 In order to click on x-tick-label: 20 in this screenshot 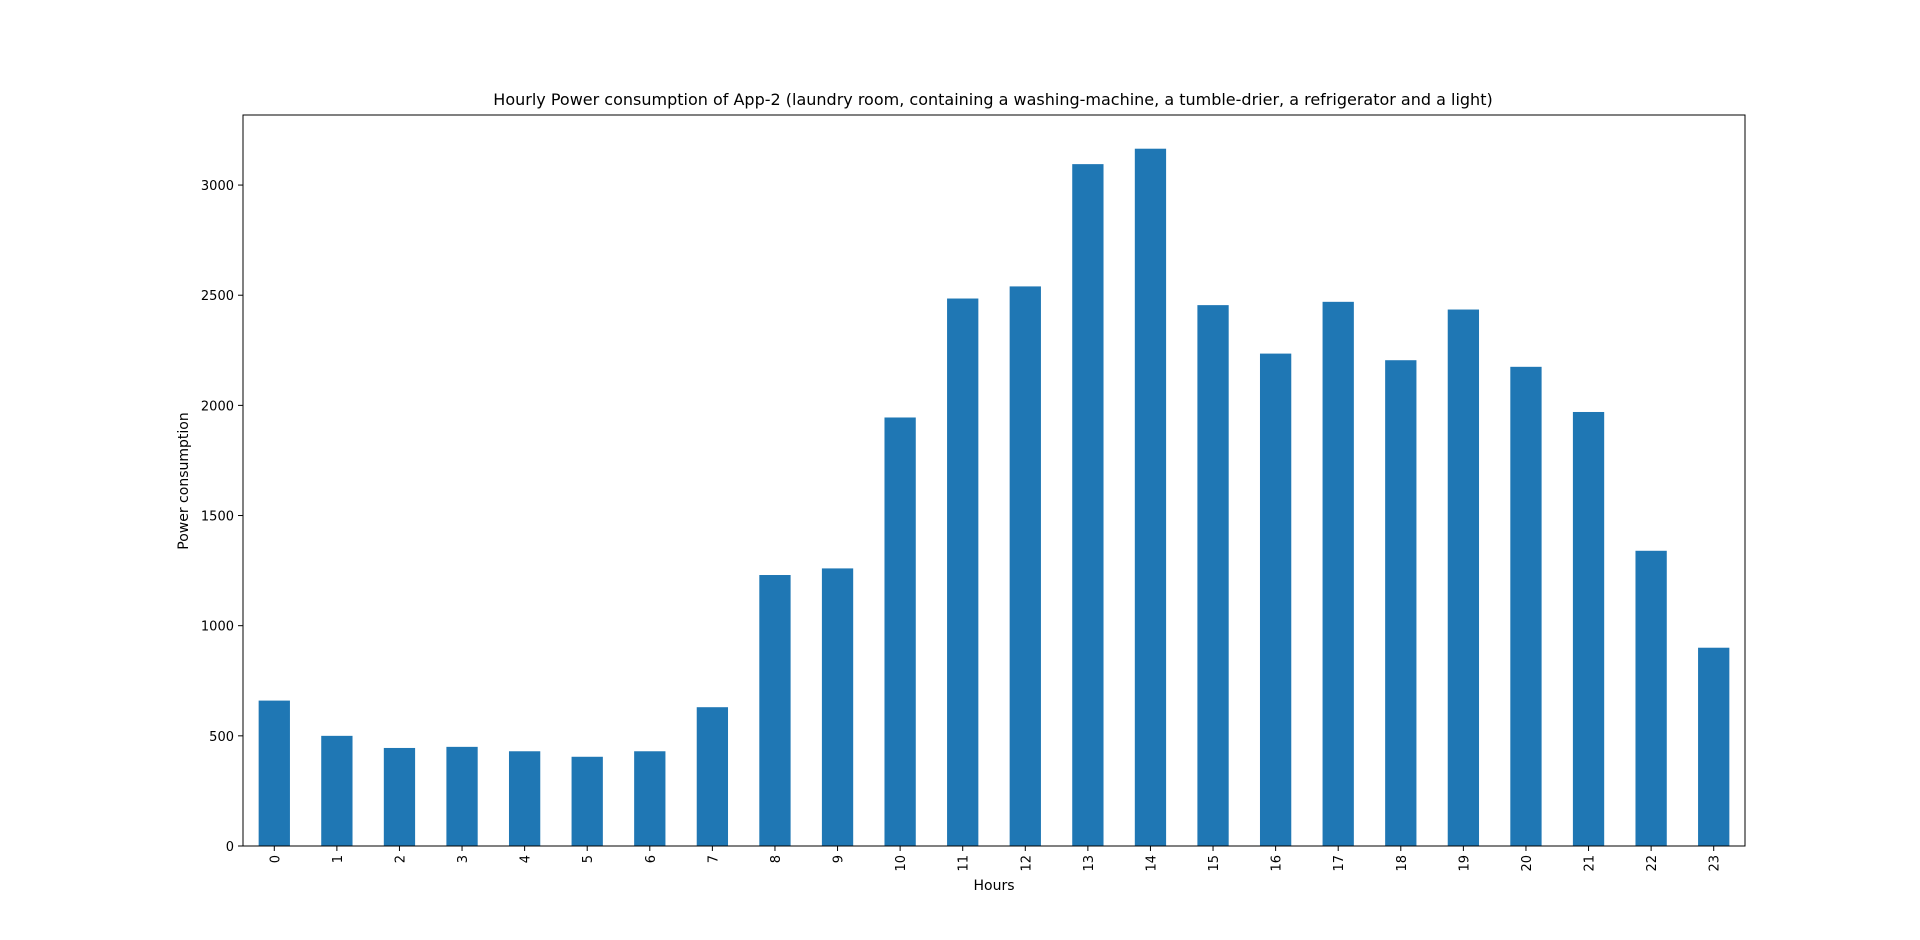, I will do `click(1527, 863)`.